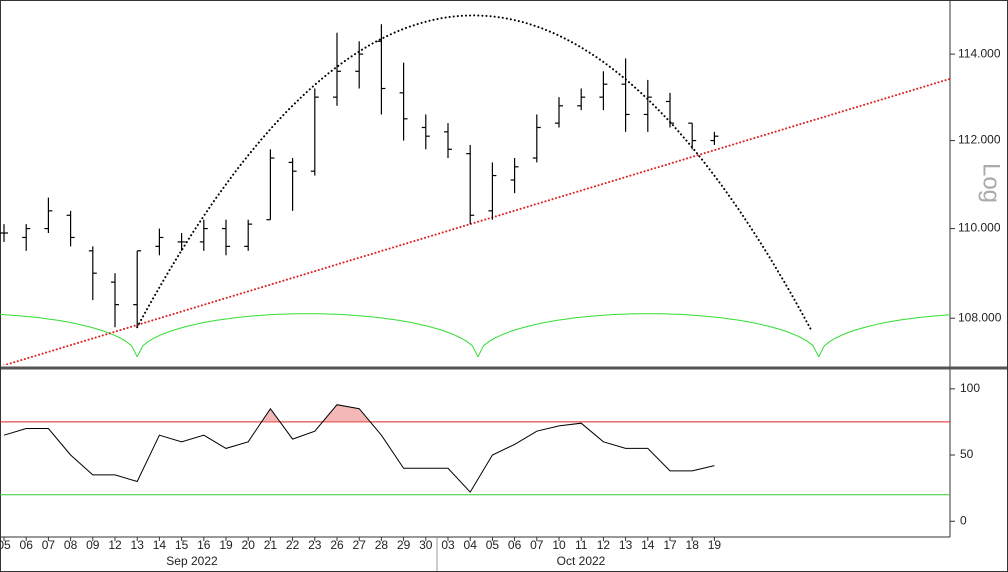 The height and width of the screenshot is (572, 1008). What do you see at coordinates (360, 545) in the screenshot?
I see `x-tick-label: 27` at bounding box center [360, 545].